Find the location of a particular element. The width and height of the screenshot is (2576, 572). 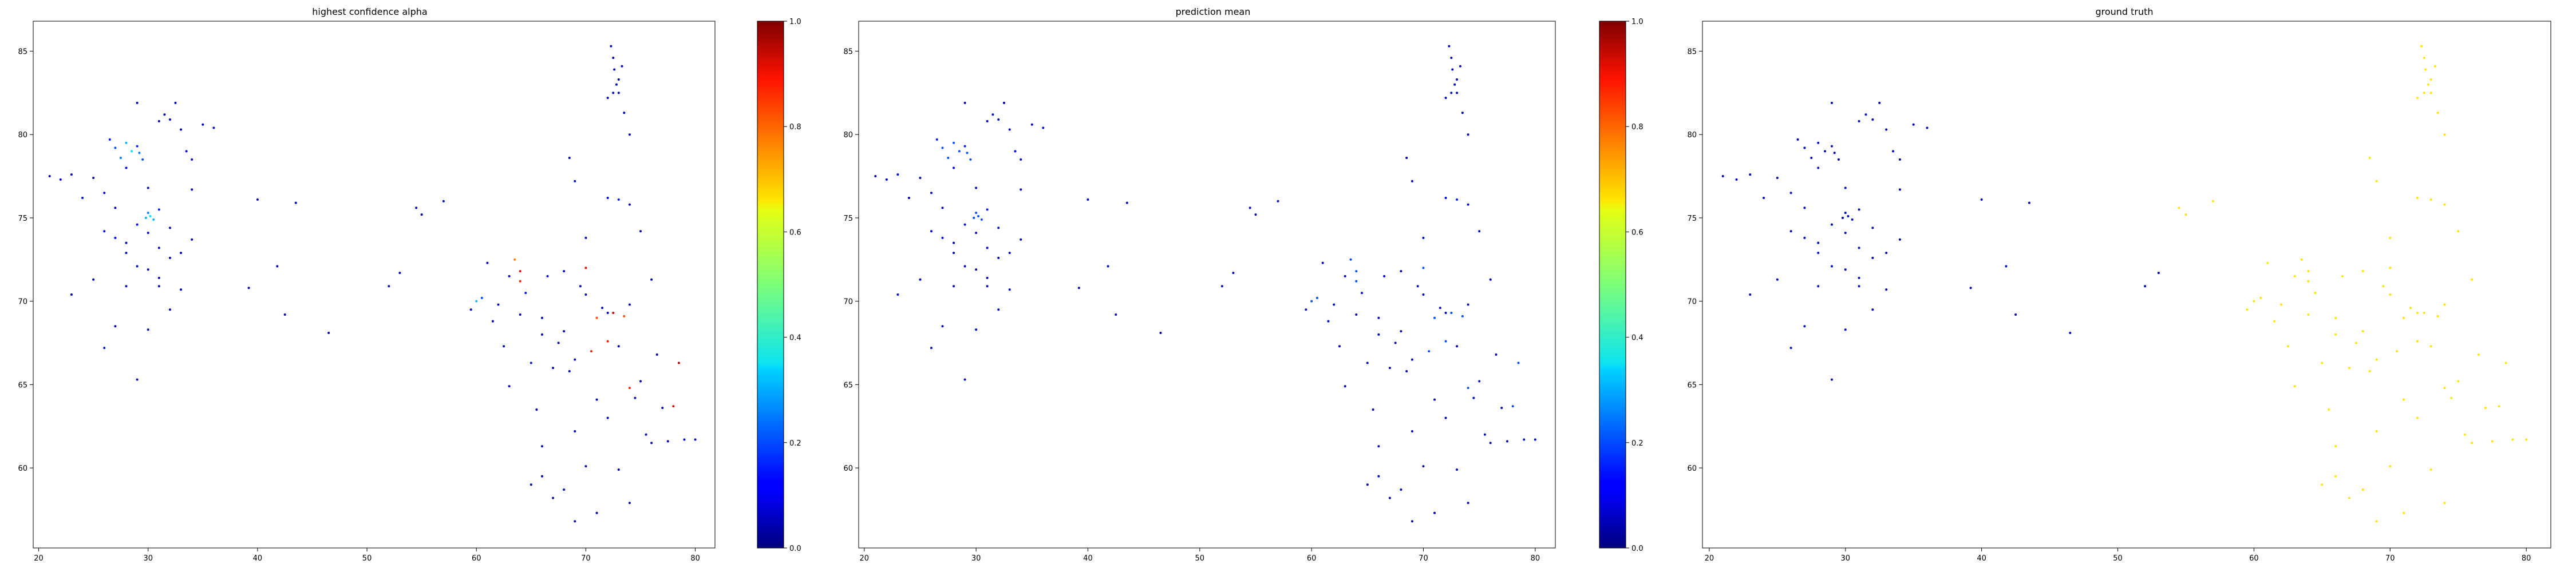

x-axis: 20 30 40 50 60 70 80 is located at coordinates (2118, 555).